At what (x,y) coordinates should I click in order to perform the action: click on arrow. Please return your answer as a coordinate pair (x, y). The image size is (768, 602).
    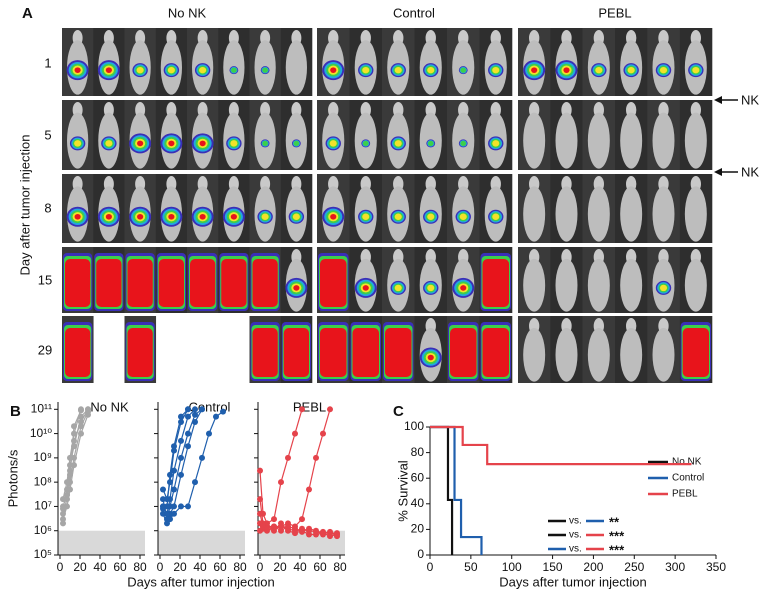
    Looking at the image, I should click on (726, 172).